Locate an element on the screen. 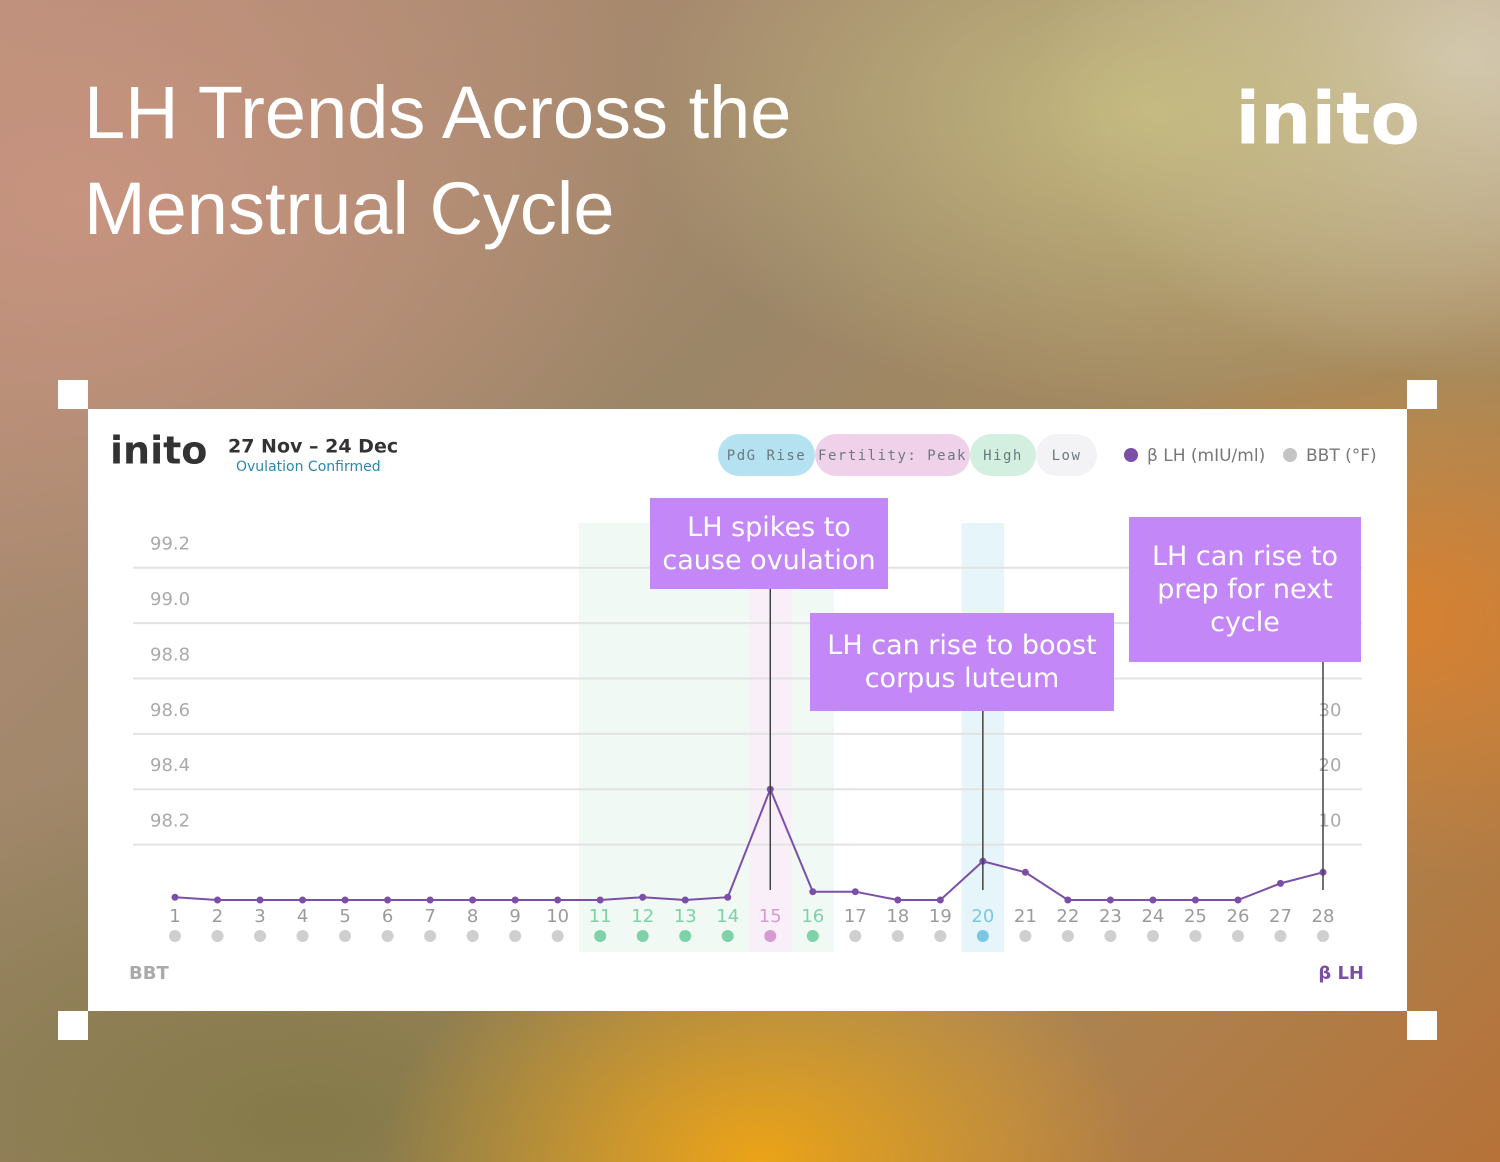 The width and height of the screenshot is (1500, 1162). y2-tick-label: 30 is located at coordinates (1330, 710).